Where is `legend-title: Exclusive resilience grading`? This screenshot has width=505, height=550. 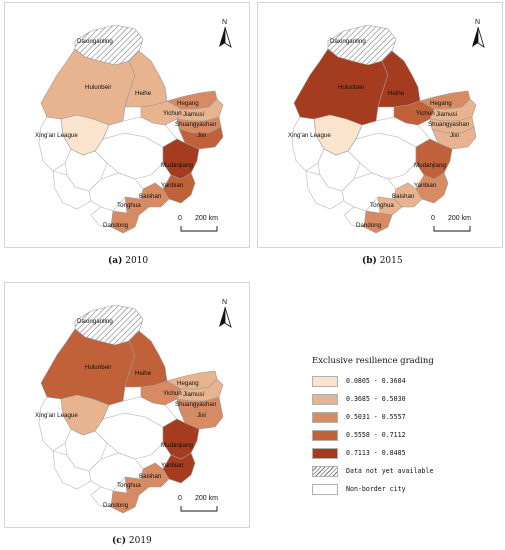
legend-title: Exclusive resilience grading is located at coordinates (373, 361).